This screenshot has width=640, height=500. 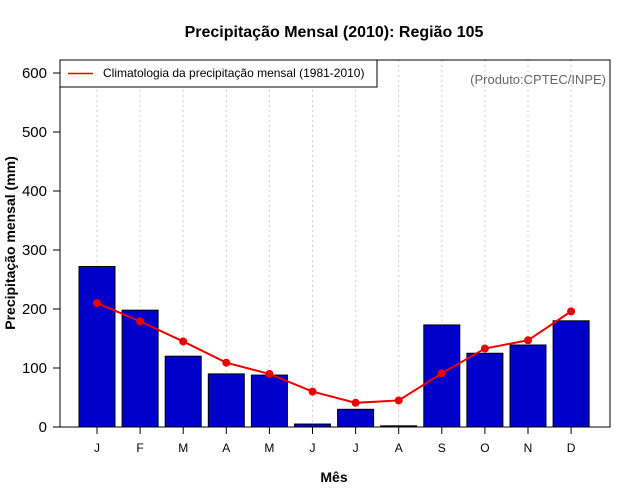 I want to click on x-tick-label: F, so click(x=139, y=448).